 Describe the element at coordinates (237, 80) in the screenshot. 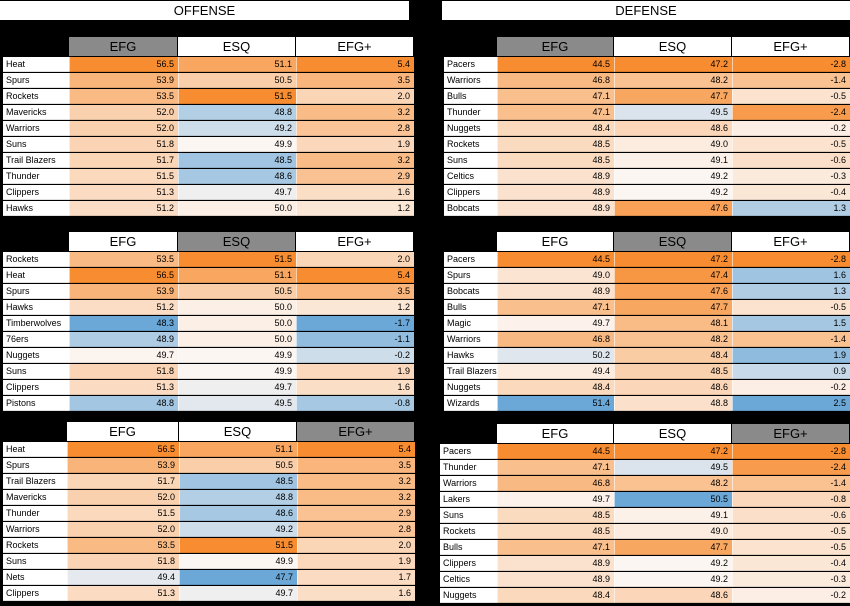

I see `value-esq: 50.5` at that location.